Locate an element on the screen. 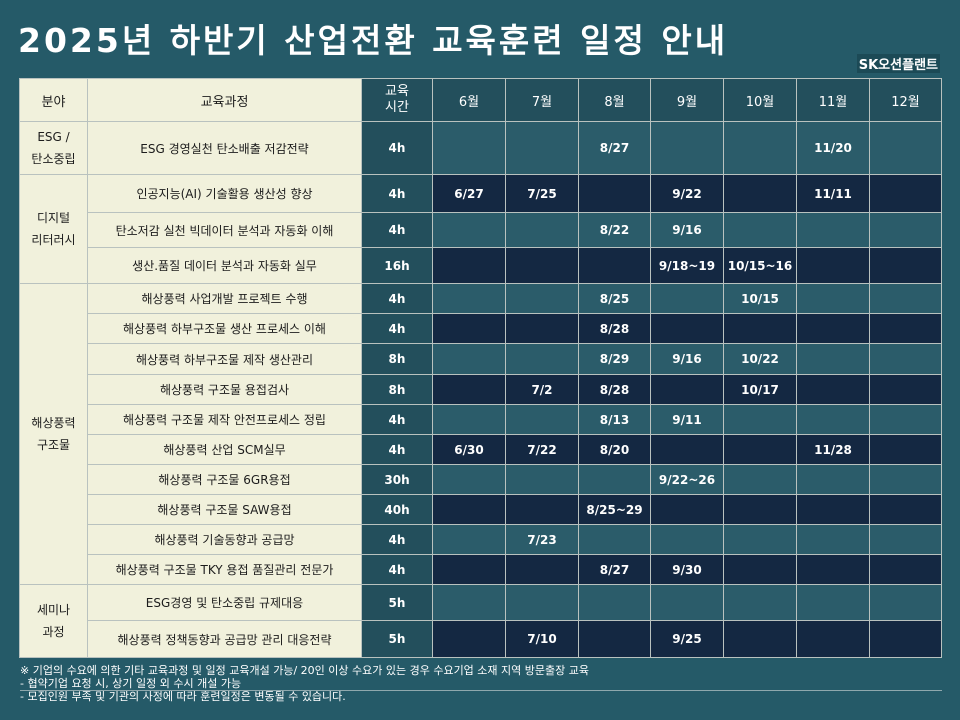 The width and height of the screenshot is (960, 720). schedule-date-cell: 8/25 is located at coordinates (614, 298).